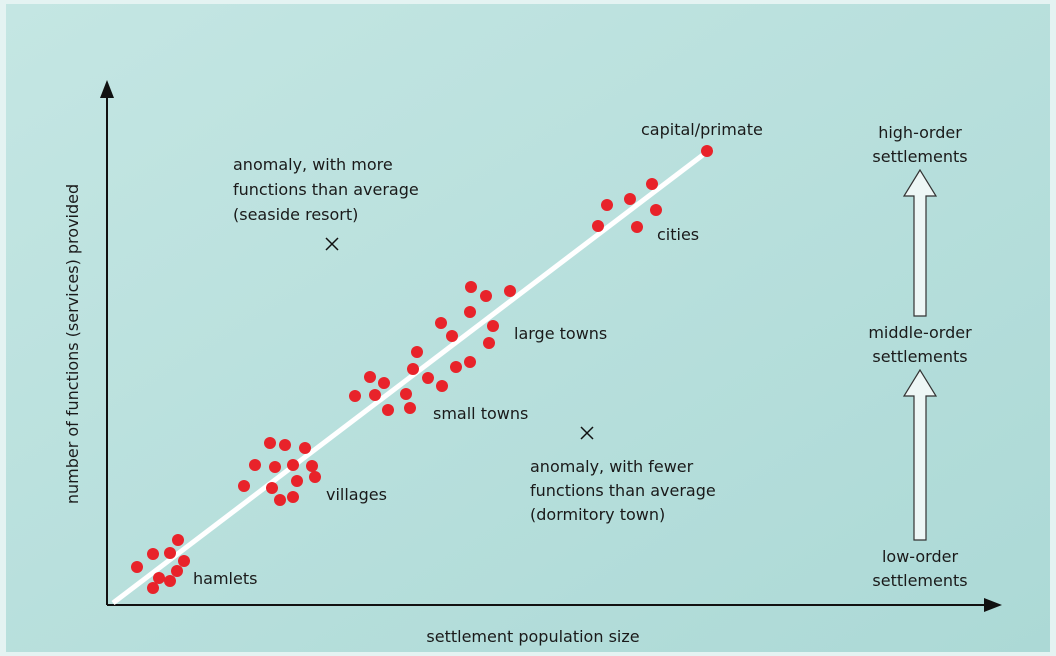  Describe the element at coordinates (920, 556) in the screenshot. I see `hierarchy-label: low-order` at that location.